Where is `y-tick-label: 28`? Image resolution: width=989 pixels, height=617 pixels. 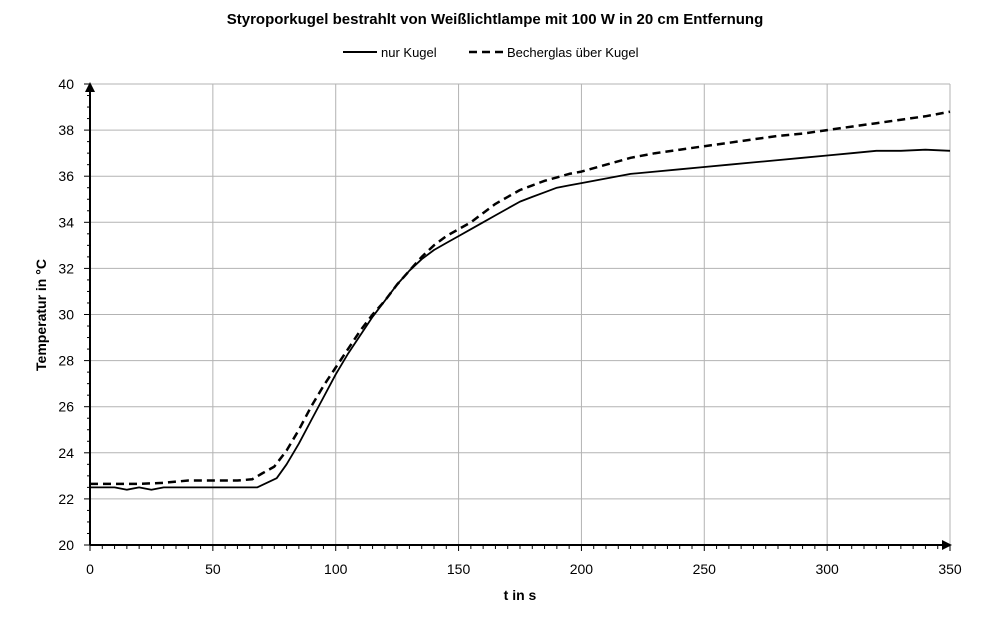 y-tick-label: 28 is located at coordinates (66, 361).